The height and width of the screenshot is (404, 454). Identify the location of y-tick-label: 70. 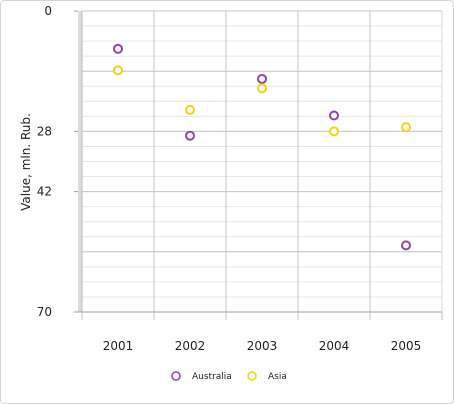
(44, 312).